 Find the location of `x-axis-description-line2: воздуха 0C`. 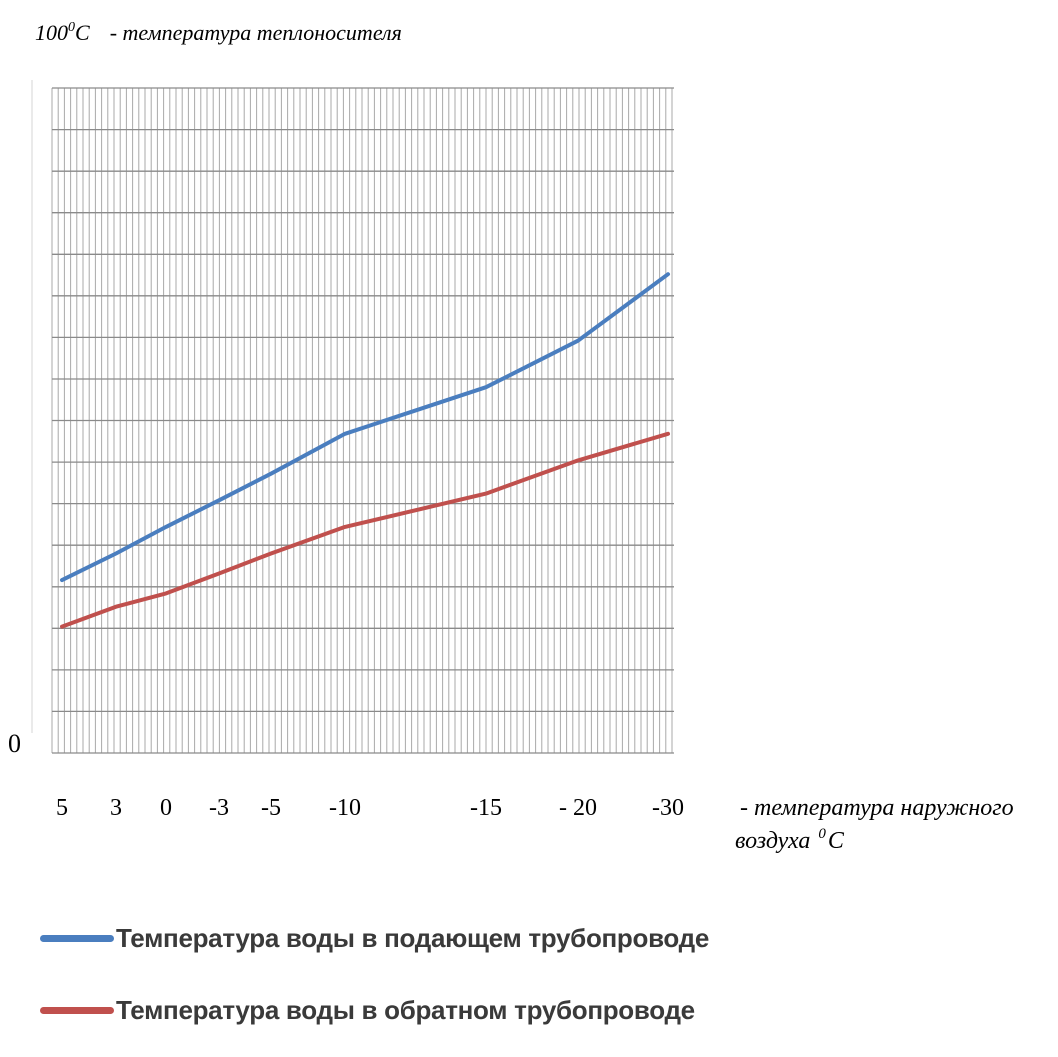

x-axis-description-line2: воздуха 0C is located at coordinates (790, 840).